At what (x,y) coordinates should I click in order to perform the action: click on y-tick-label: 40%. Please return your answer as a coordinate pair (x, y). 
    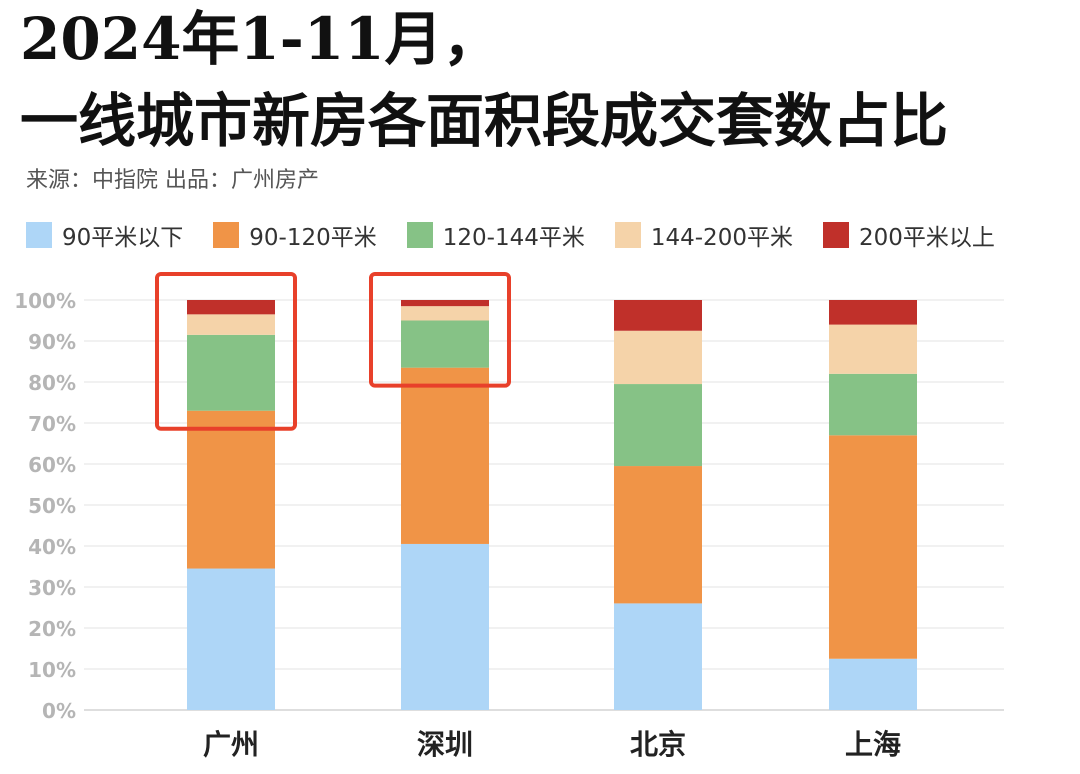
    Looking at the image, I should click on (52, 547).